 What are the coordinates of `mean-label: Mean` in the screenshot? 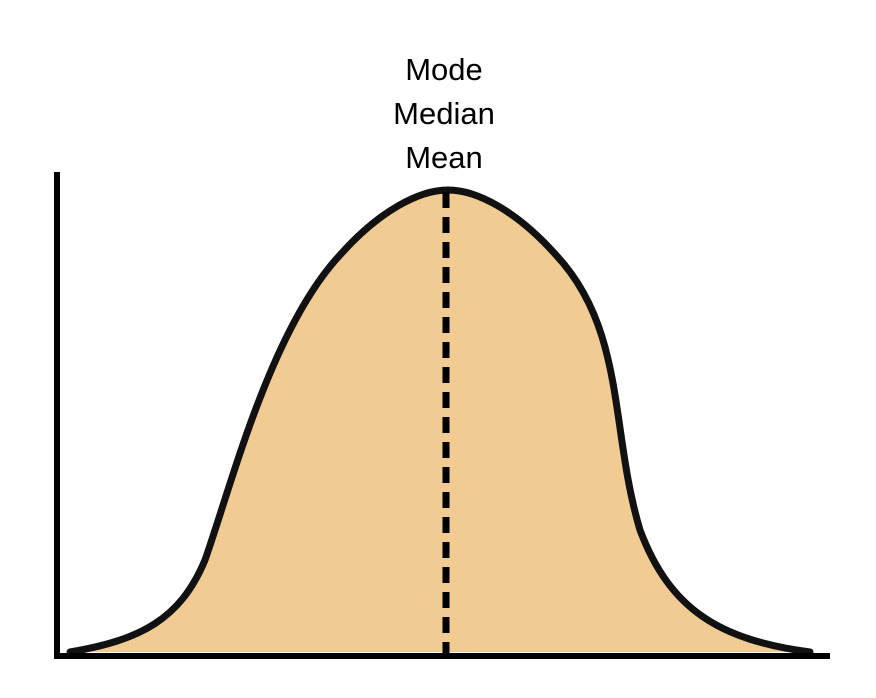 It's located at (444, 157).